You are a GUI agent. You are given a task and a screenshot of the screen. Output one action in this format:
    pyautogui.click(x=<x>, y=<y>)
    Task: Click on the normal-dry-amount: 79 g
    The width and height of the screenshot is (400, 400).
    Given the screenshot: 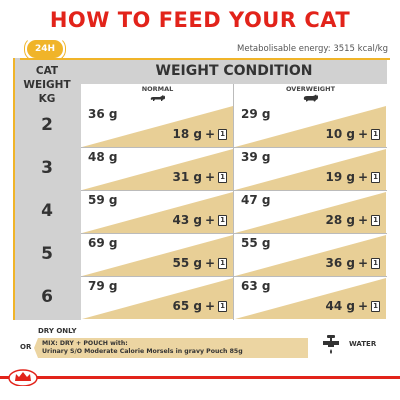 What is the action you would take?
    pyautogui.click(x=103, y=286)
    